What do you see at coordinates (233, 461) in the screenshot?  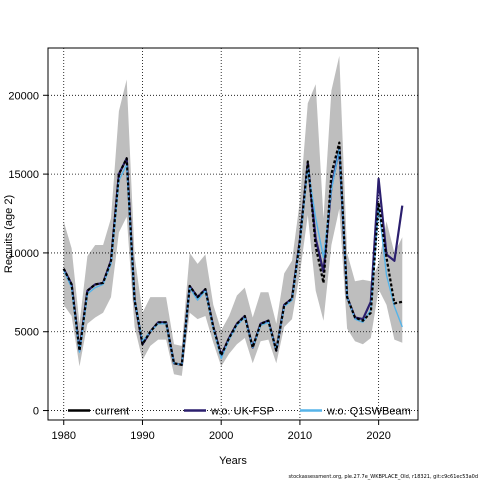 I see `x-axis-title: Years` at bounding box center [233, 461].